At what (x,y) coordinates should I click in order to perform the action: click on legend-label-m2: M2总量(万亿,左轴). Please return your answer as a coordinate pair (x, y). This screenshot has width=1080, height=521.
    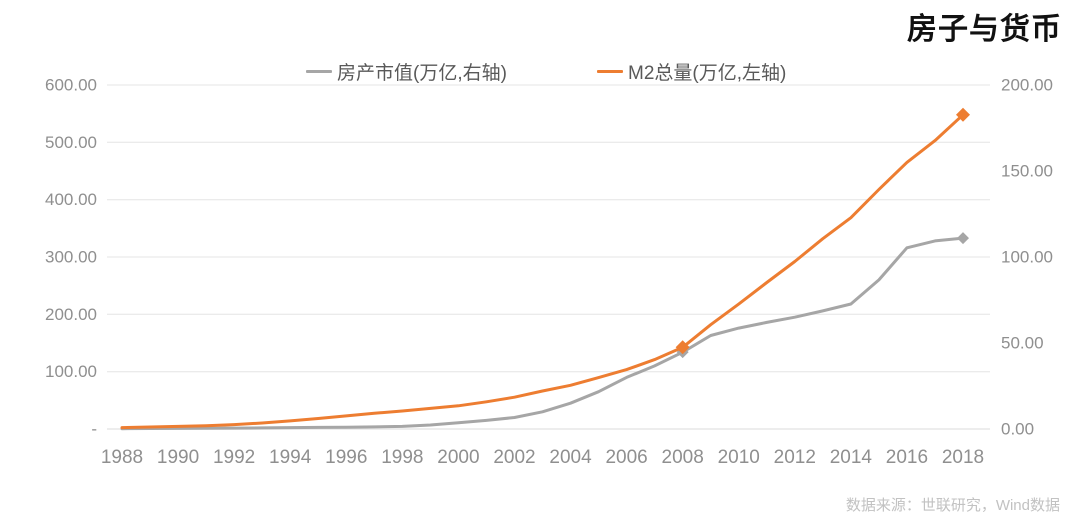
    Looking at the image, I should click on (707, 73).